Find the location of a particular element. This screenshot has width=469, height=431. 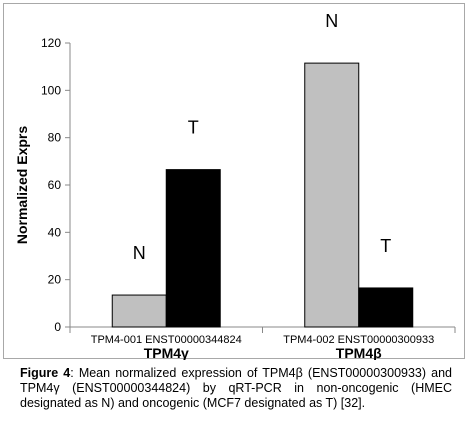

bar-label-n-1: N is located at coordinates (139, 253).